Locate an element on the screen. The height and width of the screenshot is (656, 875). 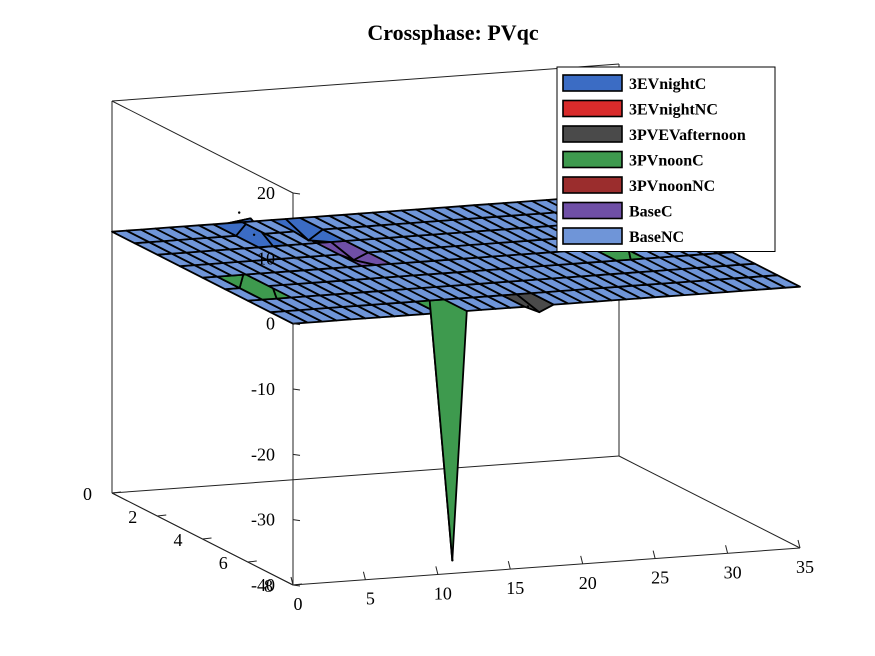
z-tick-label: -30 is located at coordinates (263, 520).